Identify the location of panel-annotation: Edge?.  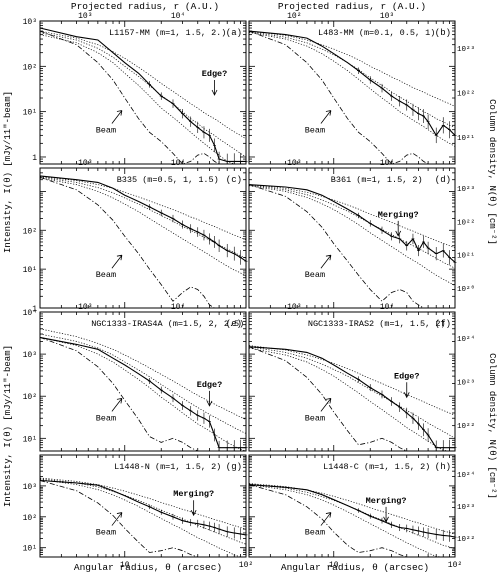
(407, 376).